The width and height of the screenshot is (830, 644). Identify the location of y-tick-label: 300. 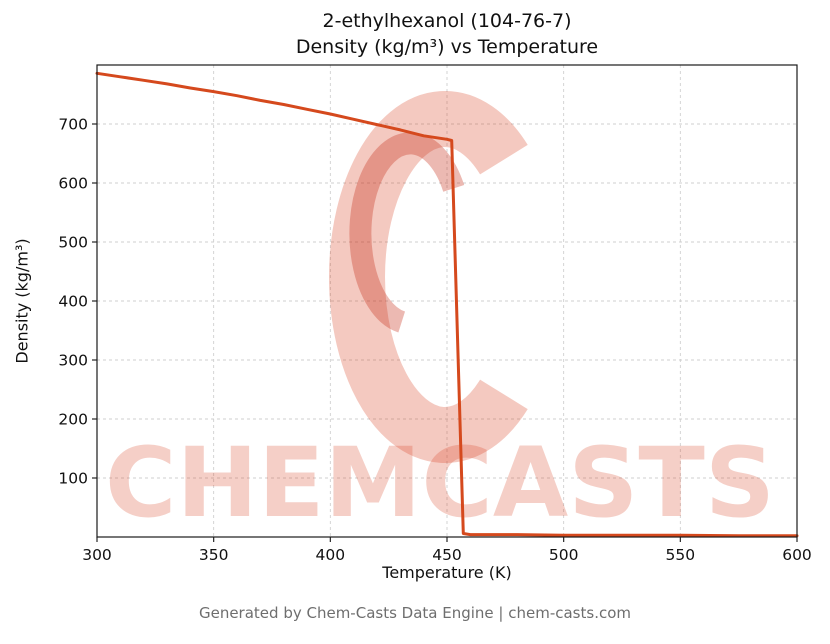
(73, 361).